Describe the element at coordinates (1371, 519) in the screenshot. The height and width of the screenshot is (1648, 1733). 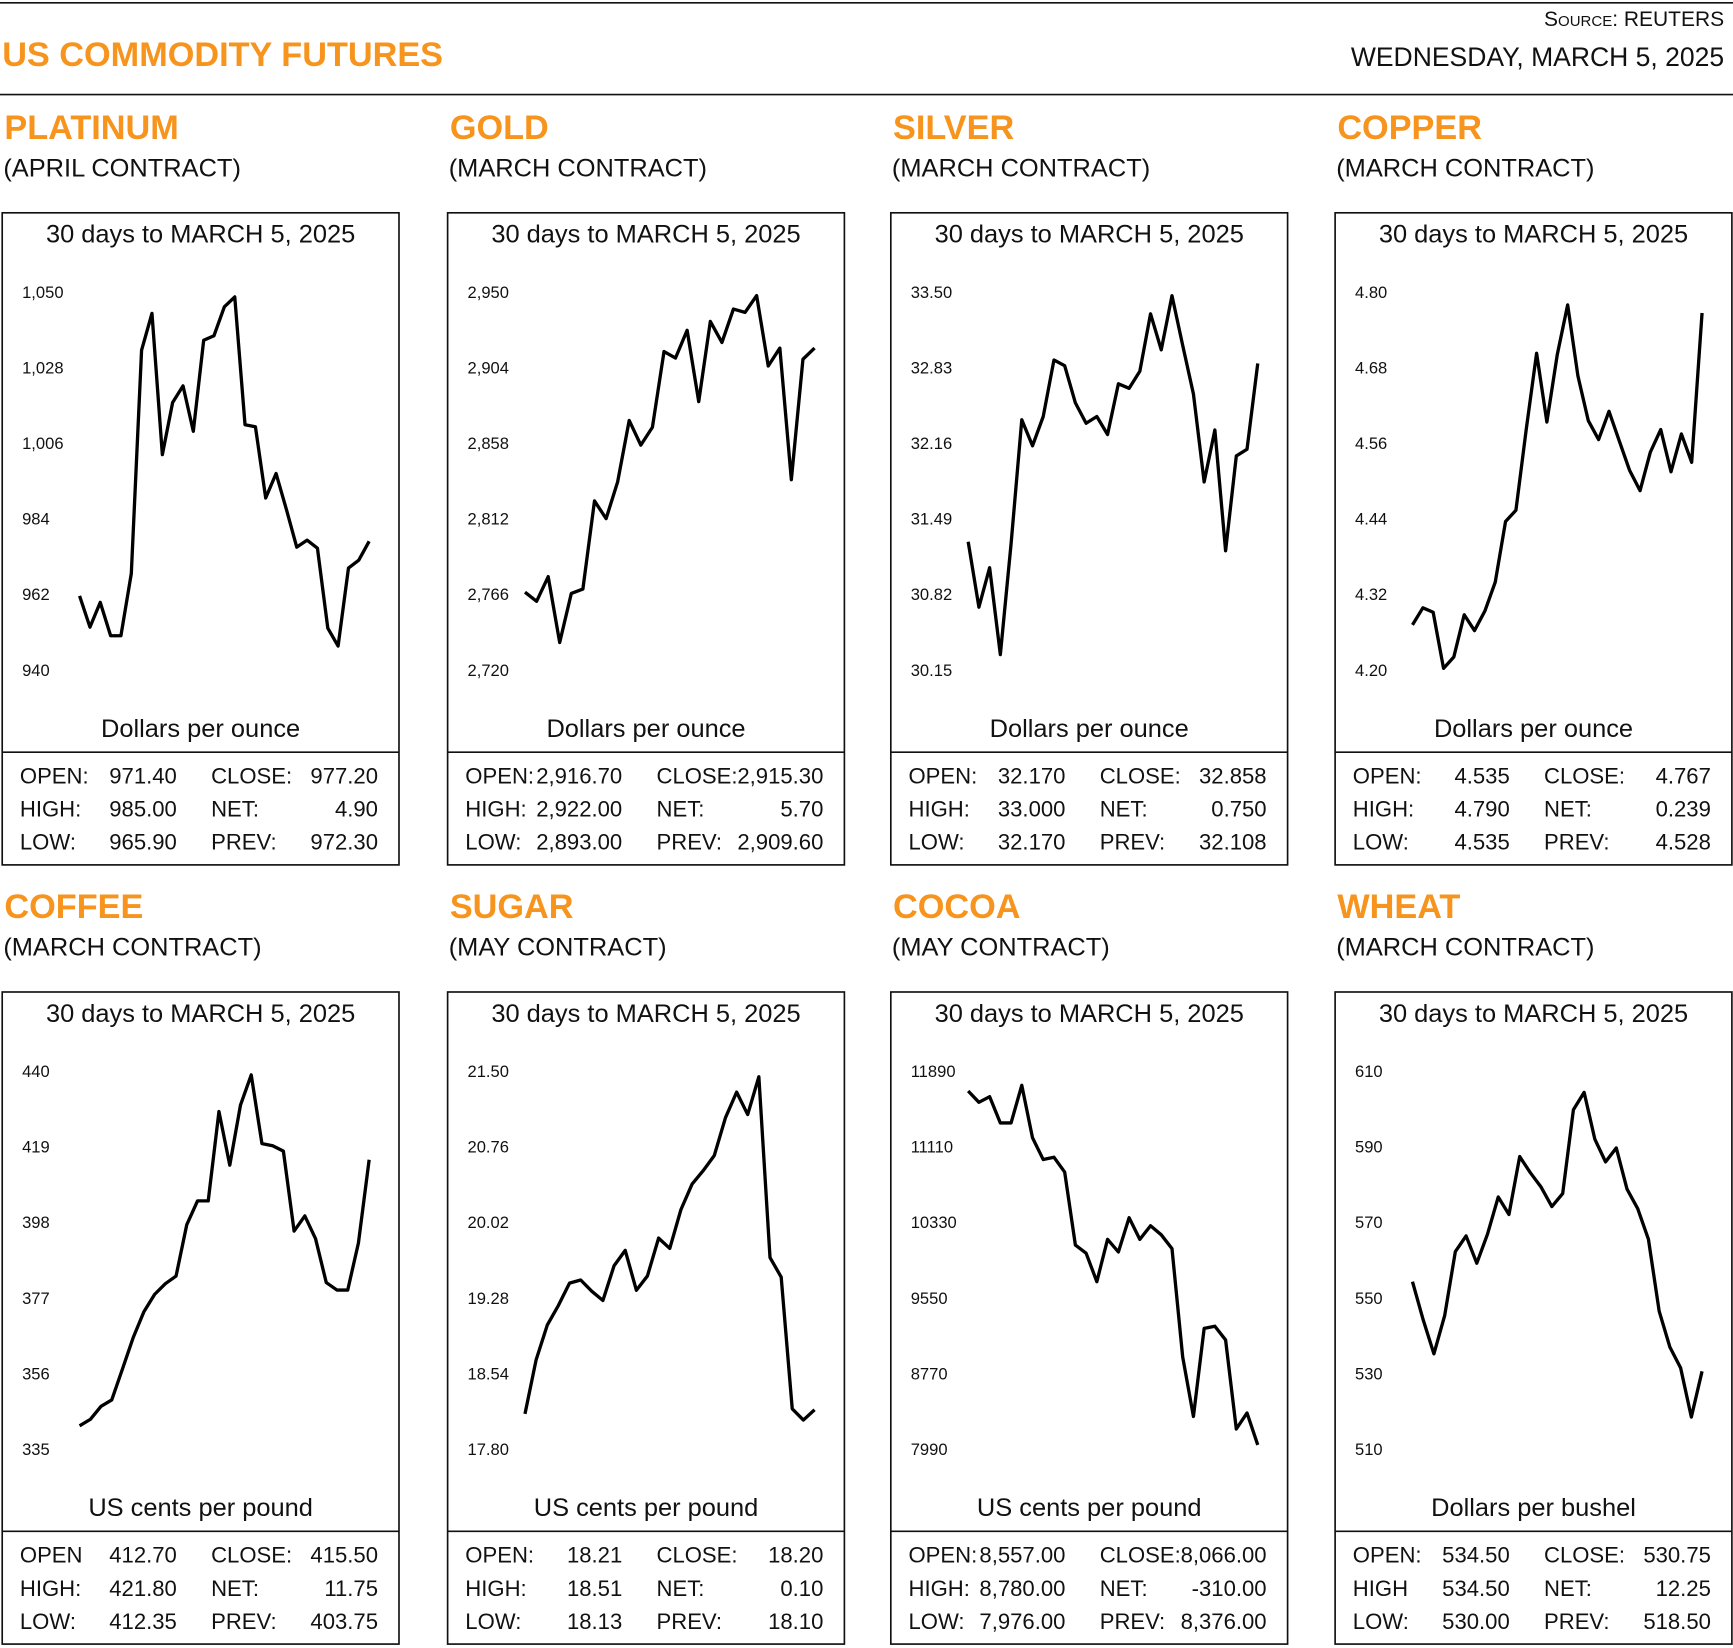
I see `y-tick-label: 4.44` at that location.